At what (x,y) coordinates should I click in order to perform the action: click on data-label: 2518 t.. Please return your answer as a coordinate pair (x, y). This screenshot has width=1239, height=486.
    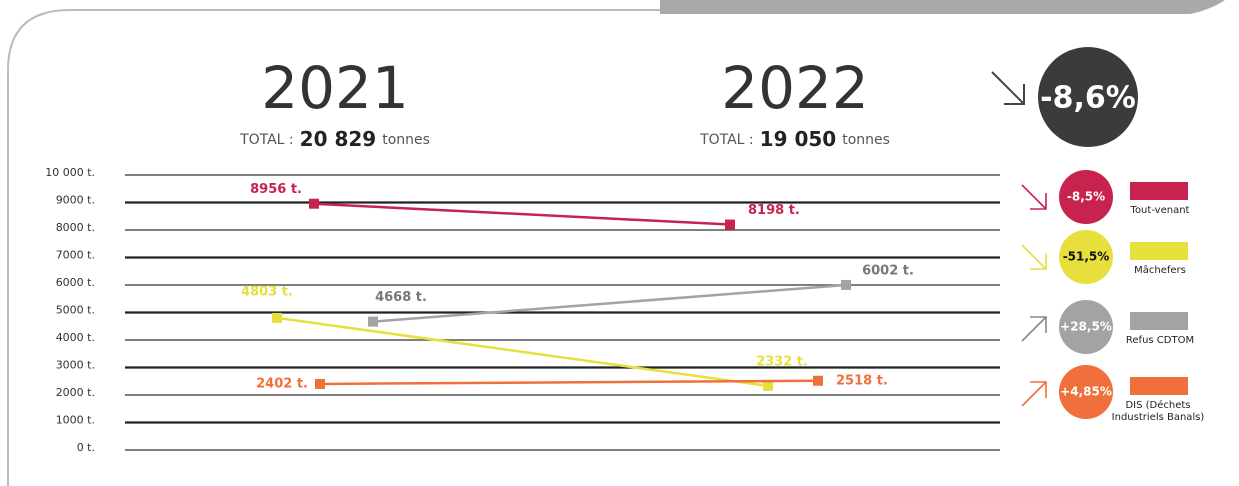
    Looking at the image, I should click on (862, 380).